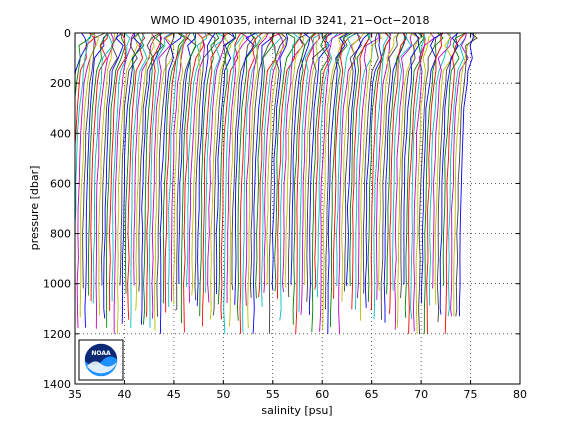 Image resolution: width=576 pixels, height=437 pixels. What do you see at coordinates (67, 33) in the screenshot?
I see `y-tick-label: 0` at bounding box center [67, 33].